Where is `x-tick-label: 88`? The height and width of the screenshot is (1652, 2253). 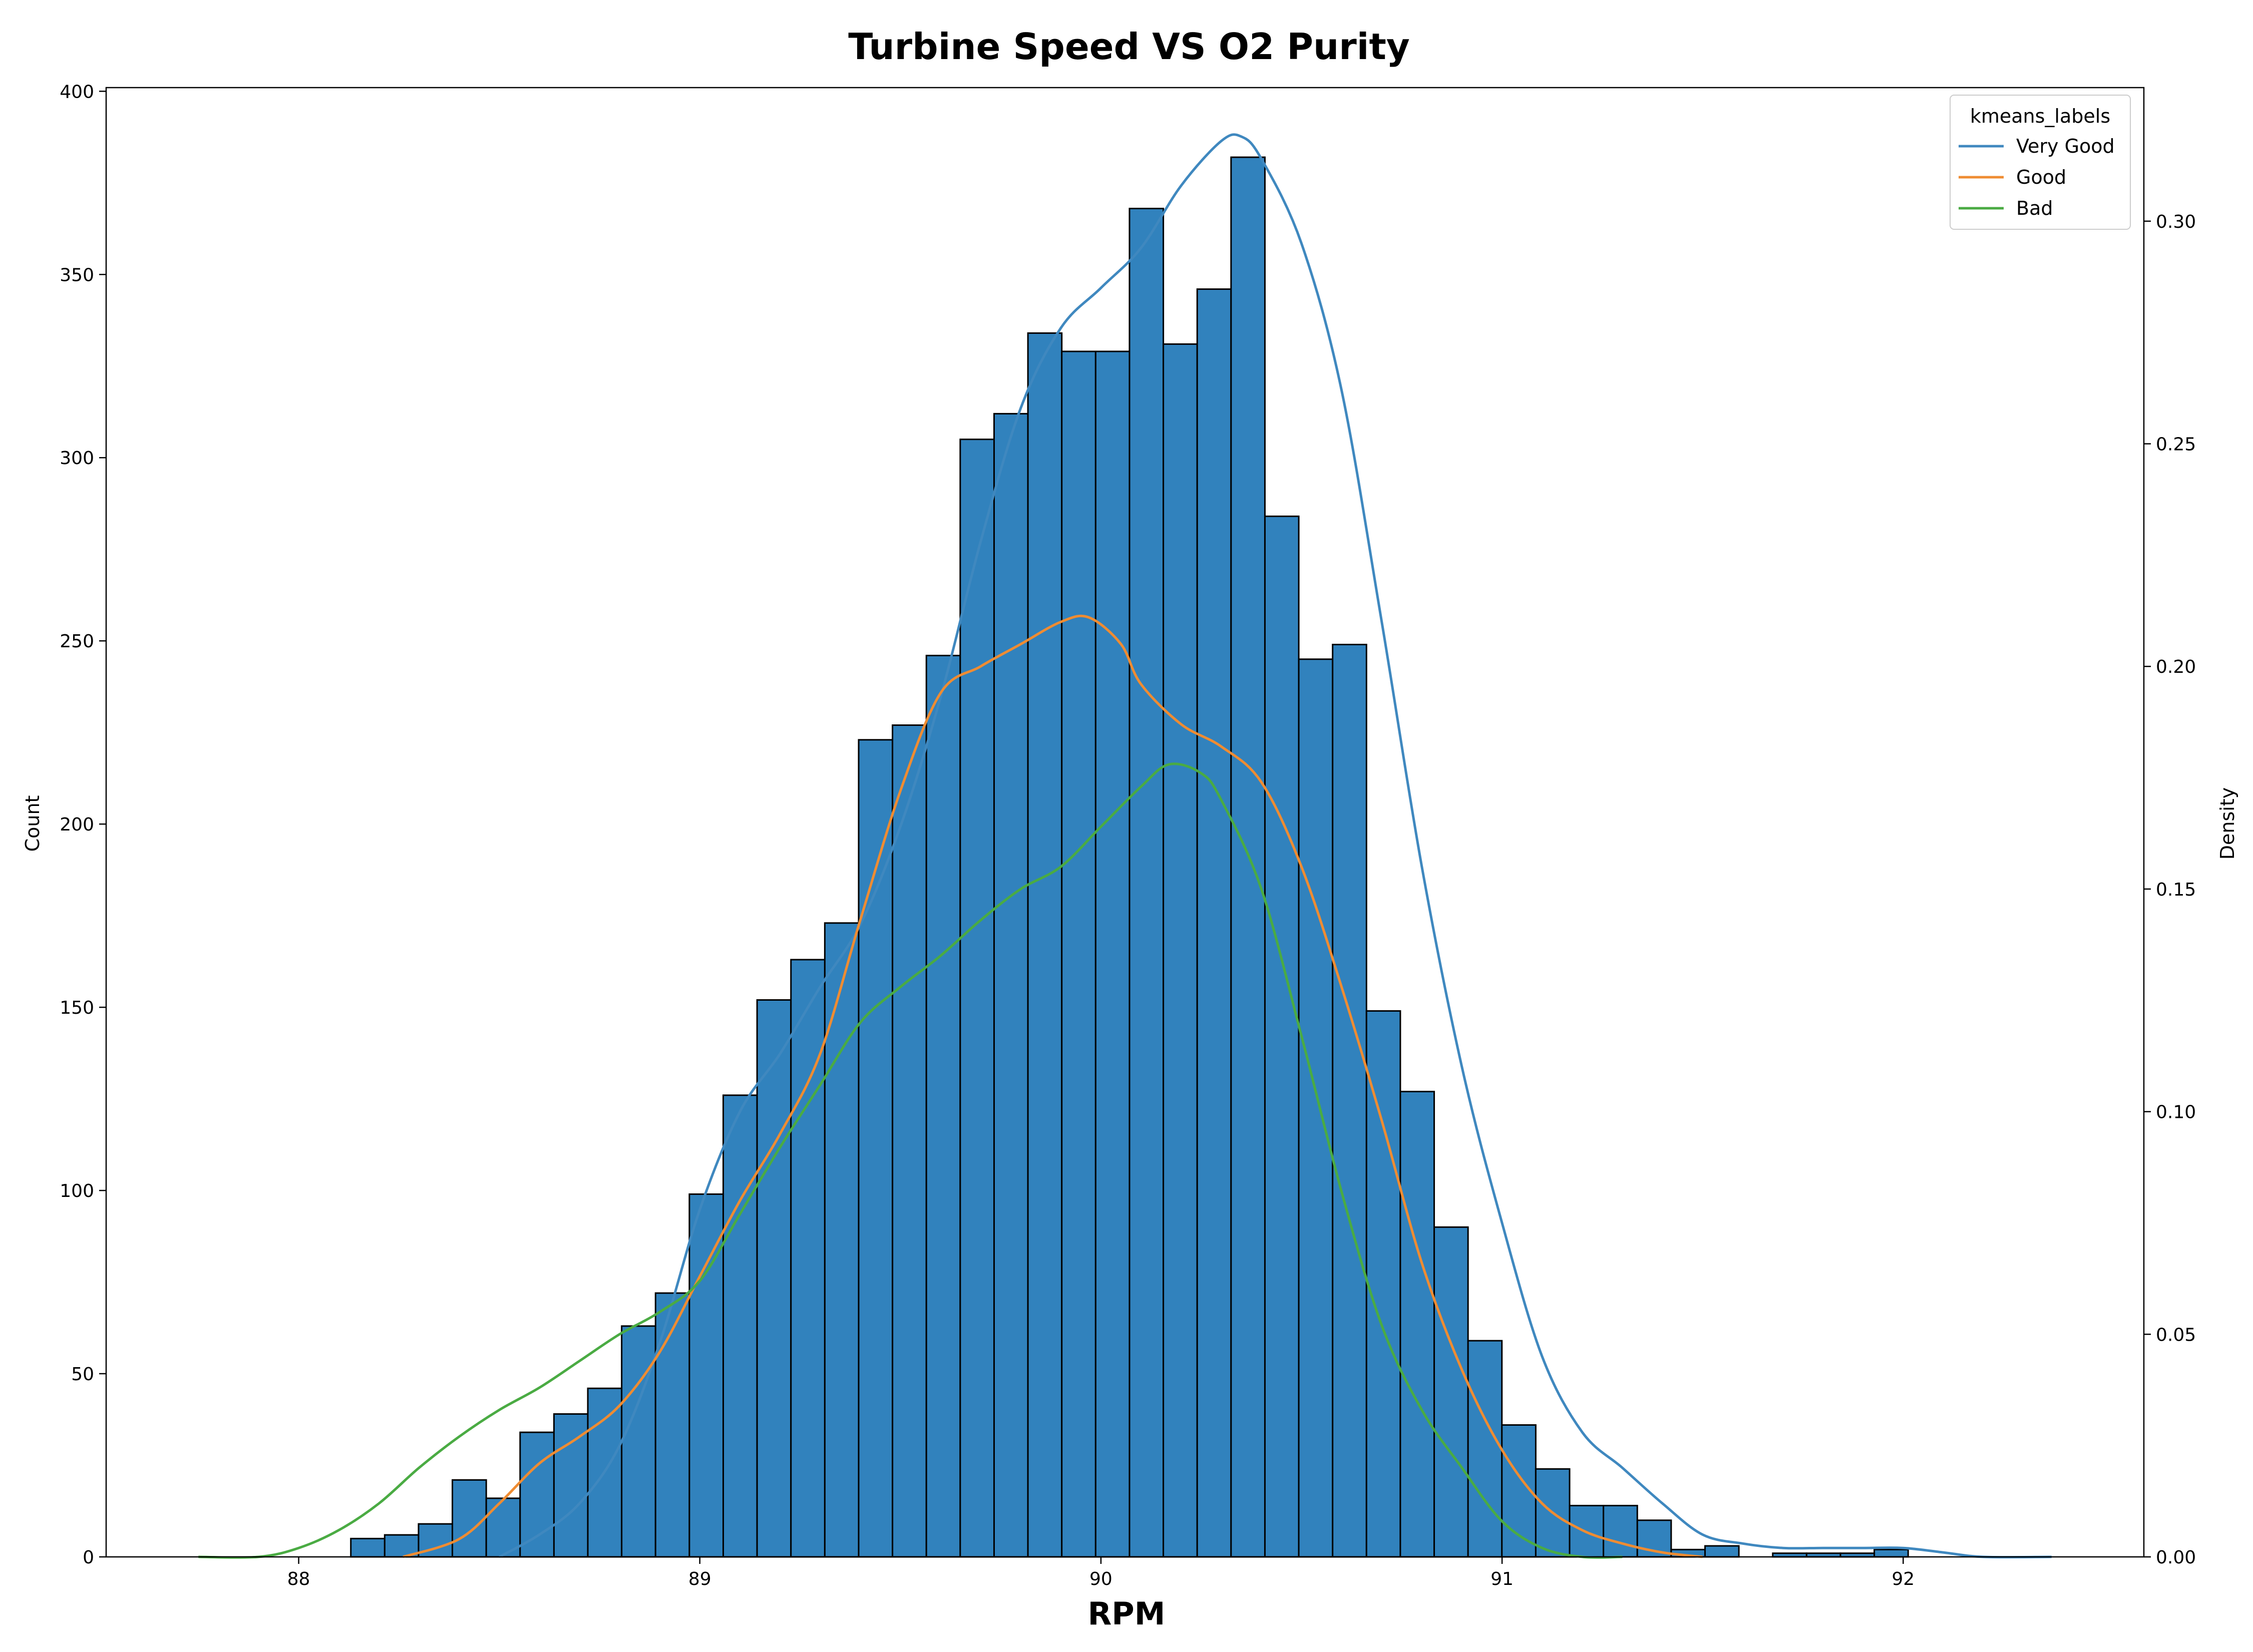
x-tick-label: 88 is located at coordinates (299, 1579).